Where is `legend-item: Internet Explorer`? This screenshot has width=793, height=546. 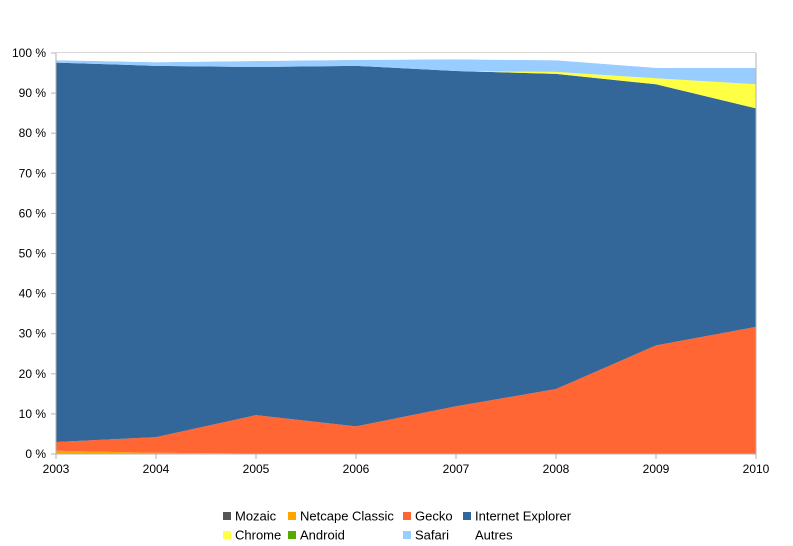
legend-item: Internet Explorer is located at coordinates (517, 516).